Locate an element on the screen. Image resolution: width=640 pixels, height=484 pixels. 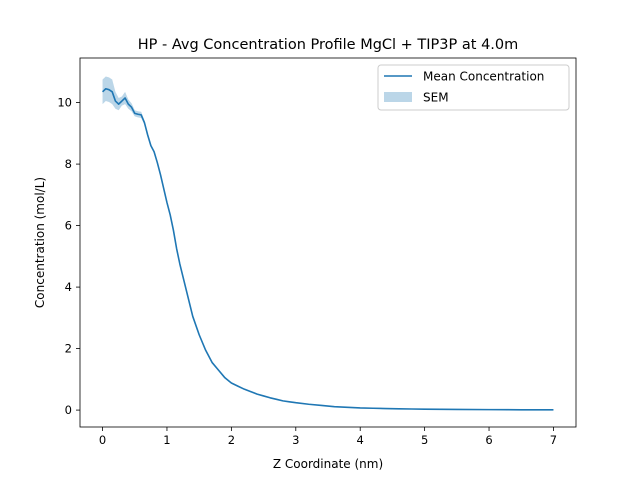
legend-box is located at coordinates (473, 87).